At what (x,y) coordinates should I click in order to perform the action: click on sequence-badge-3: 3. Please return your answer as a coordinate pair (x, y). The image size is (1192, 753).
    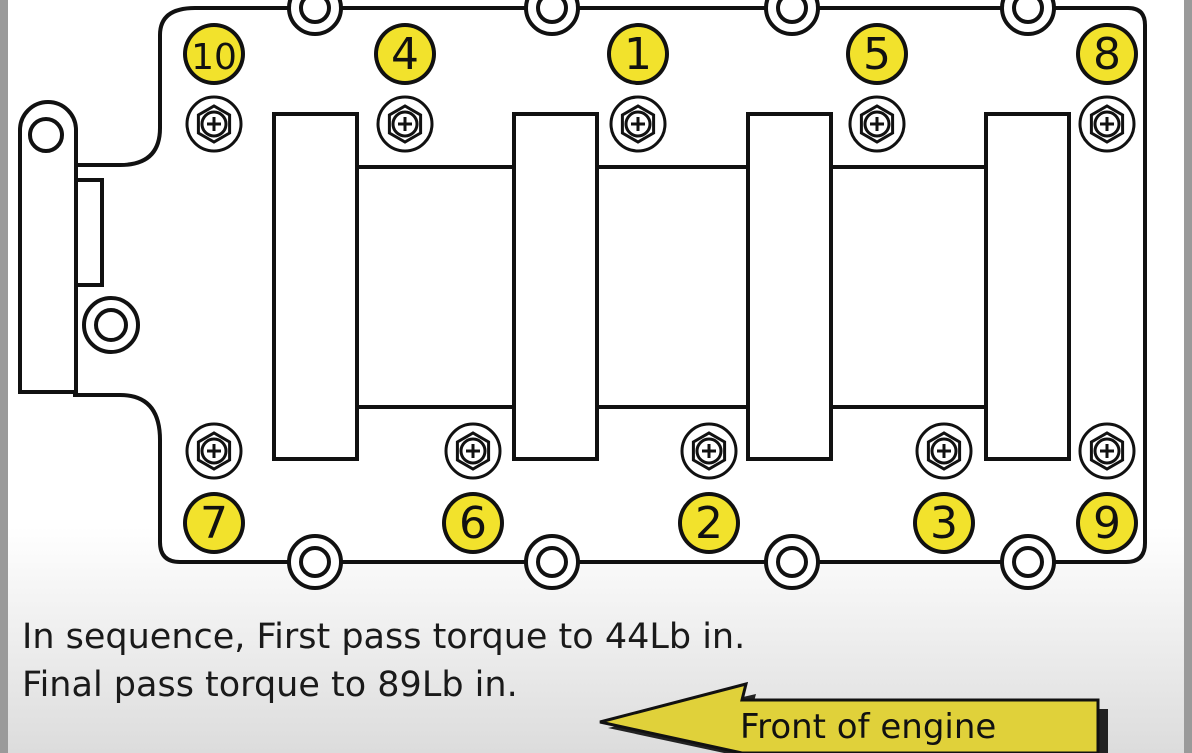
    Looking at the image, I should click on (944, 523).